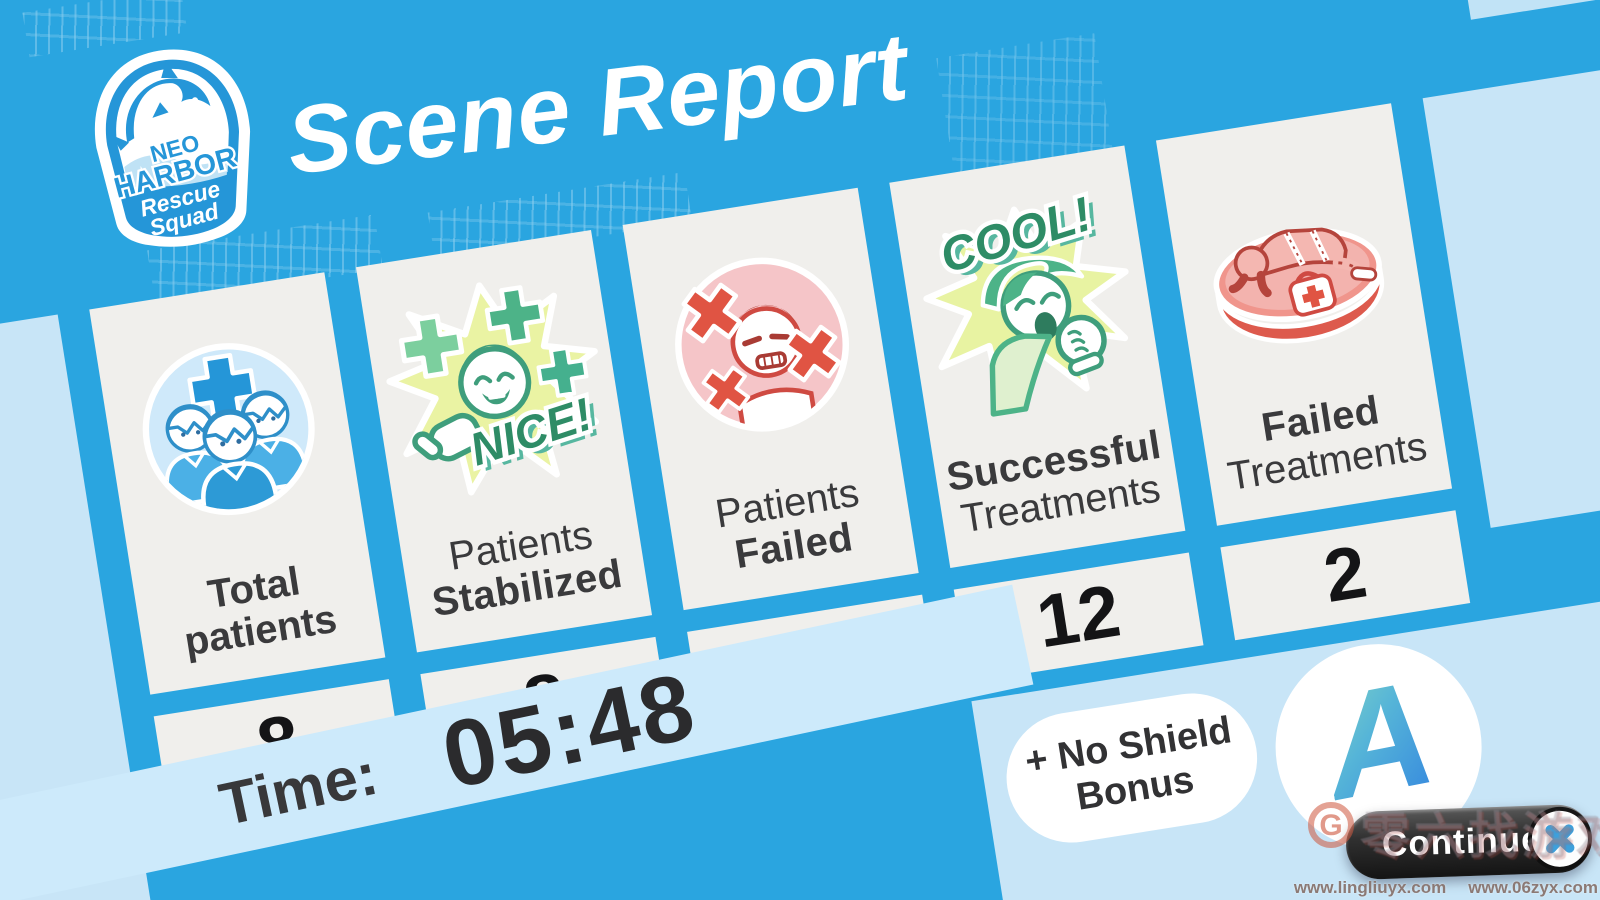 Image resolution: width=1600 pixels, height=900 pixels. I want to click on failed-patient-icon, so click(762, 344).